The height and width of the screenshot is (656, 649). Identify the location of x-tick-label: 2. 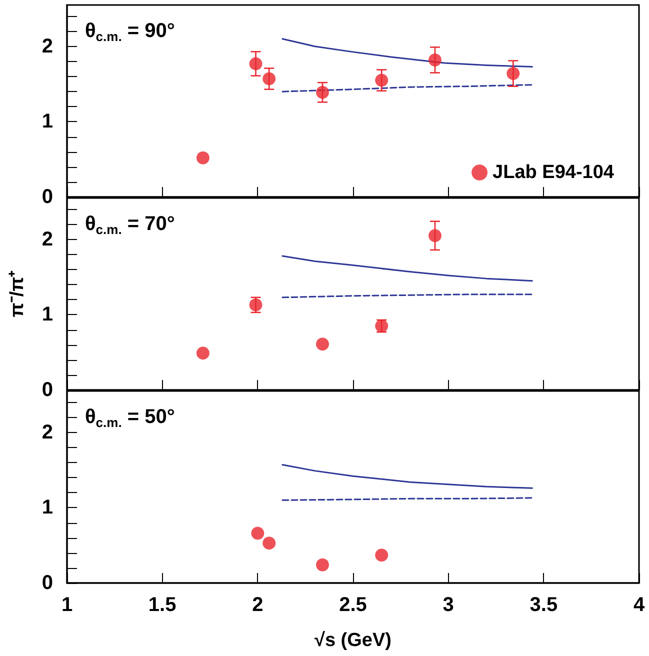
(258, 605).